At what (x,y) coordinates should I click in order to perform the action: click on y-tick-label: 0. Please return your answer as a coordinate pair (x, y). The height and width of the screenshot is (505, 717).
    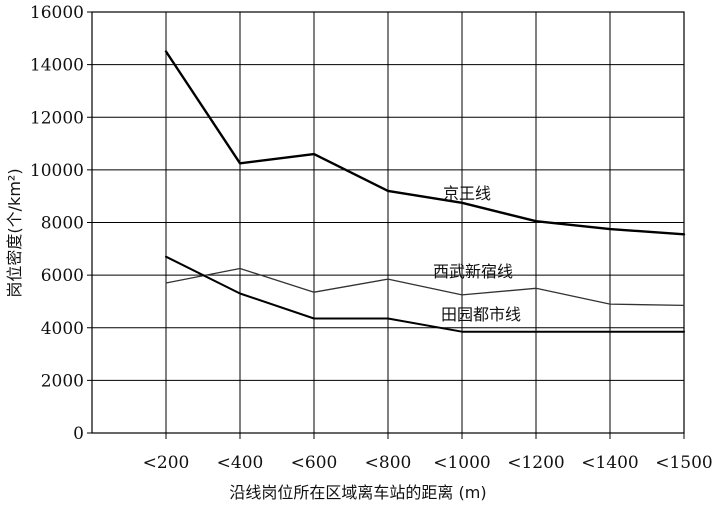
    Looking at the image, I should click on (78, 434).